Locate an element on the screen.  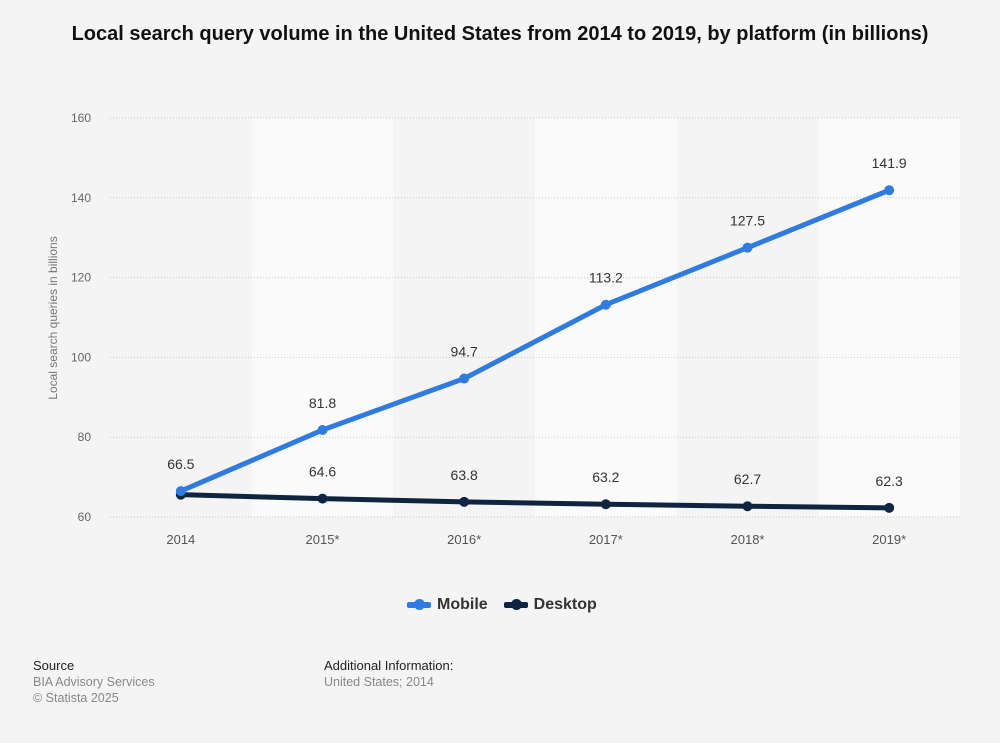
x-tick-label: 2017* is located at coordinates (606, 539).